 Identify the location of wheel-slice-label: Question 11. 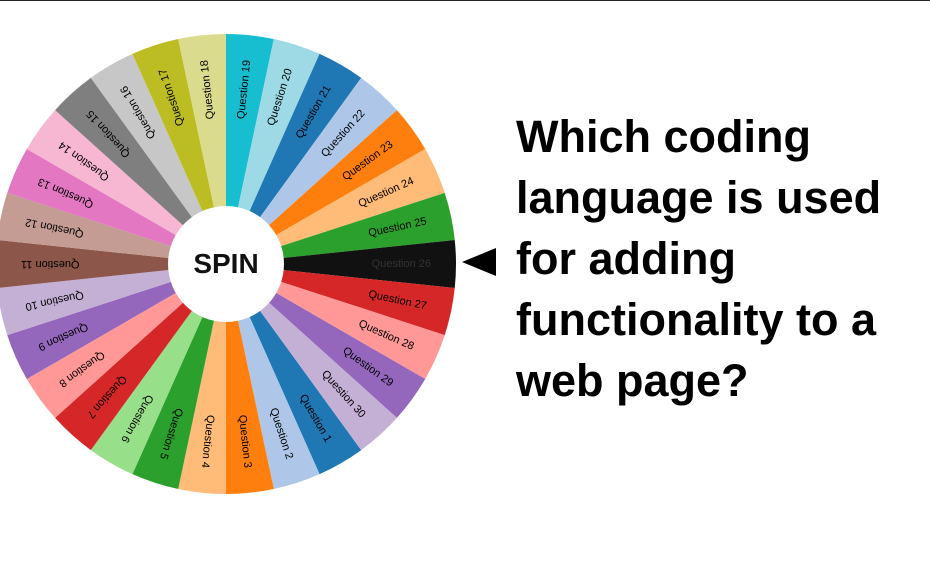
(50, 264).